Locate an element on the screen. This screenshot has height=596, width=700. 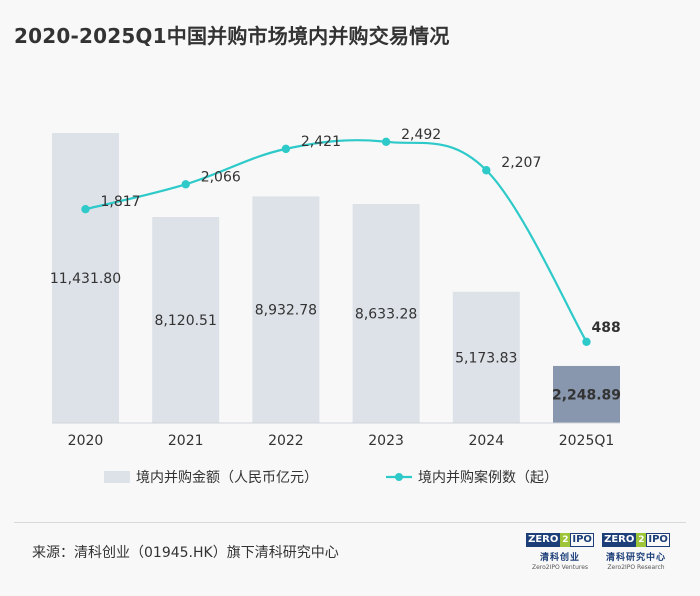
legend-label-line: 境内并购案例数（起） is located at coordinates (488, 477).